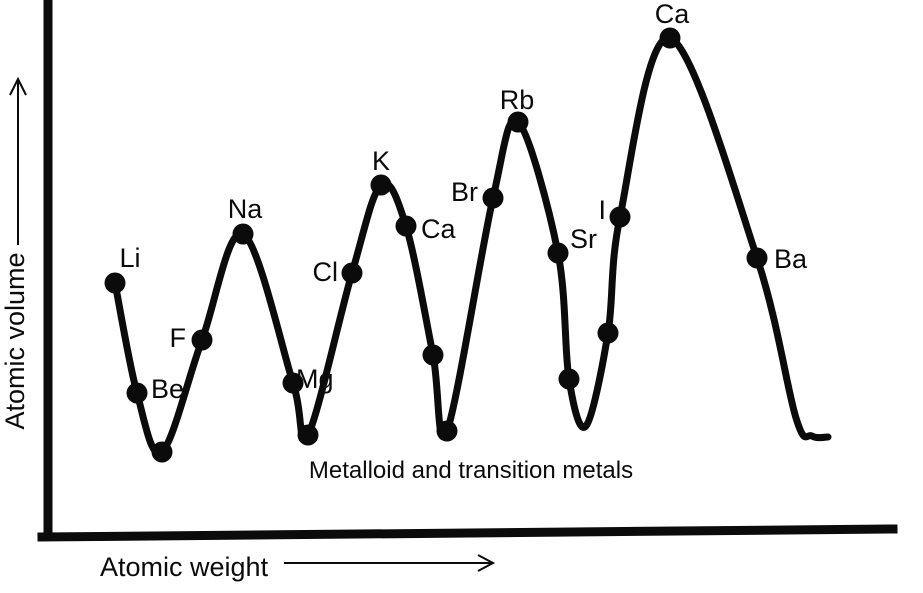 Image resolution: width=923 pixels, height=593 pixels. I want to click on element-label-mg-5: Mg, so click(315, 379).